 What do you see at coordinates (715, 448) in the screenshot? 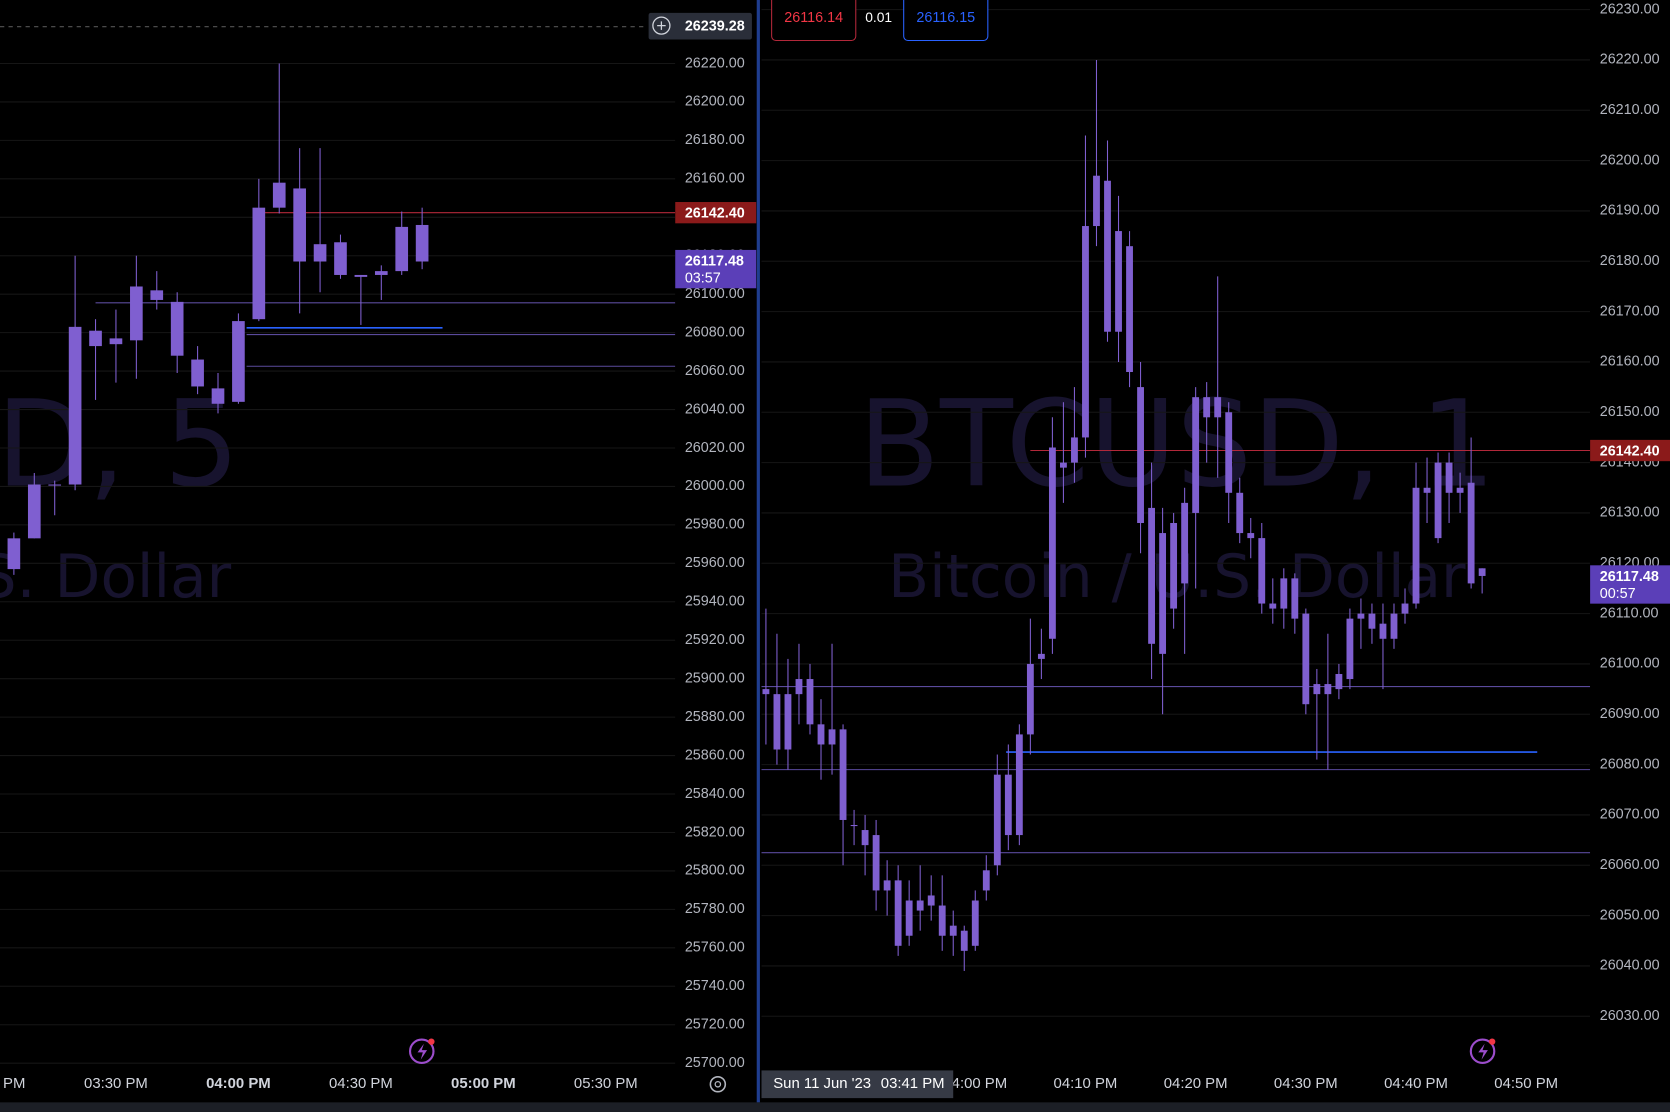
I see `y-tick-label: 26020.00` at bounding box center [715, 448].